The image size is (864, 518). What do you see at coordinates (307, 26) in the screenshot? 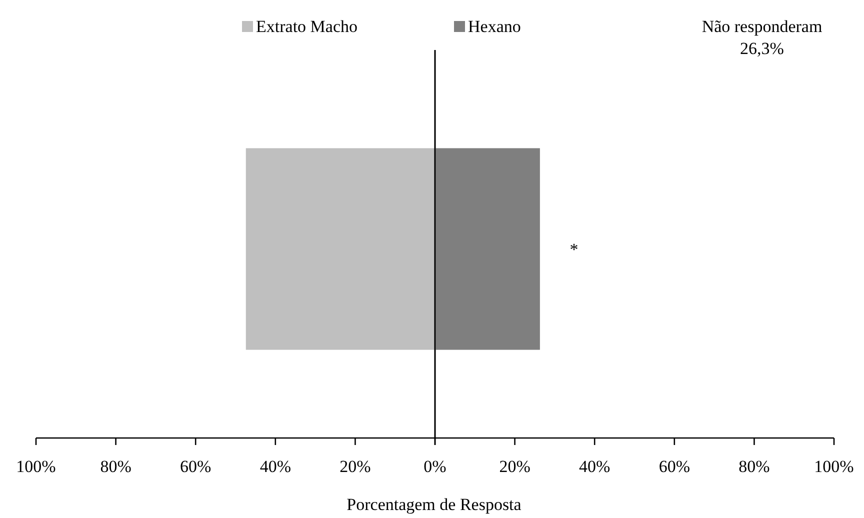
I see `legend-label: Extrato Macho` at bounding box center [307, 26].